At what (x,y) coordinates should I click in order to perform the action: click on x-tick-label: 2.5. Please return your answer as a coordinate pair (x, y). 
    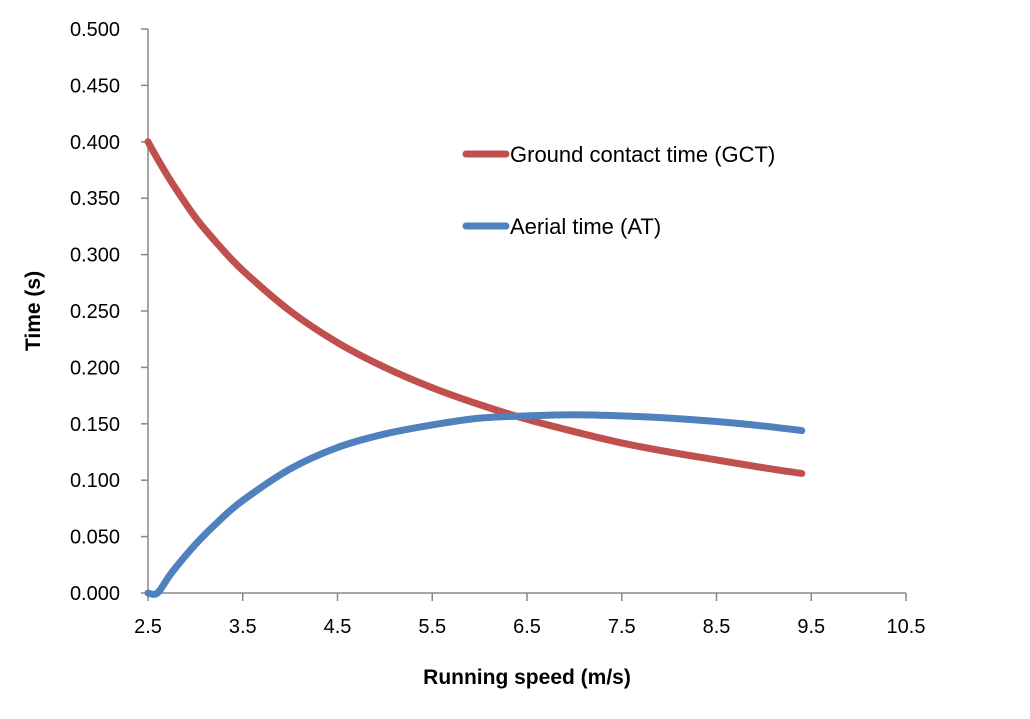
    Looking at the image, I should click on (148, 627).